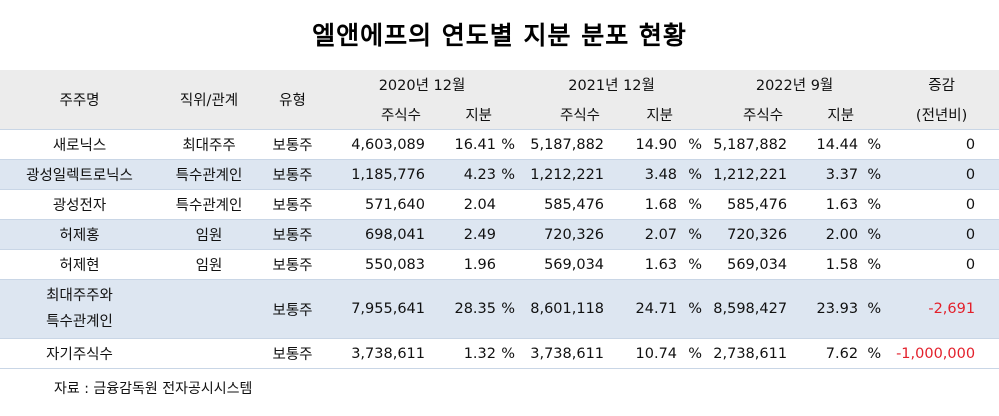  I want to click on cell-stake-2020: 1.32, so click(460, 353).